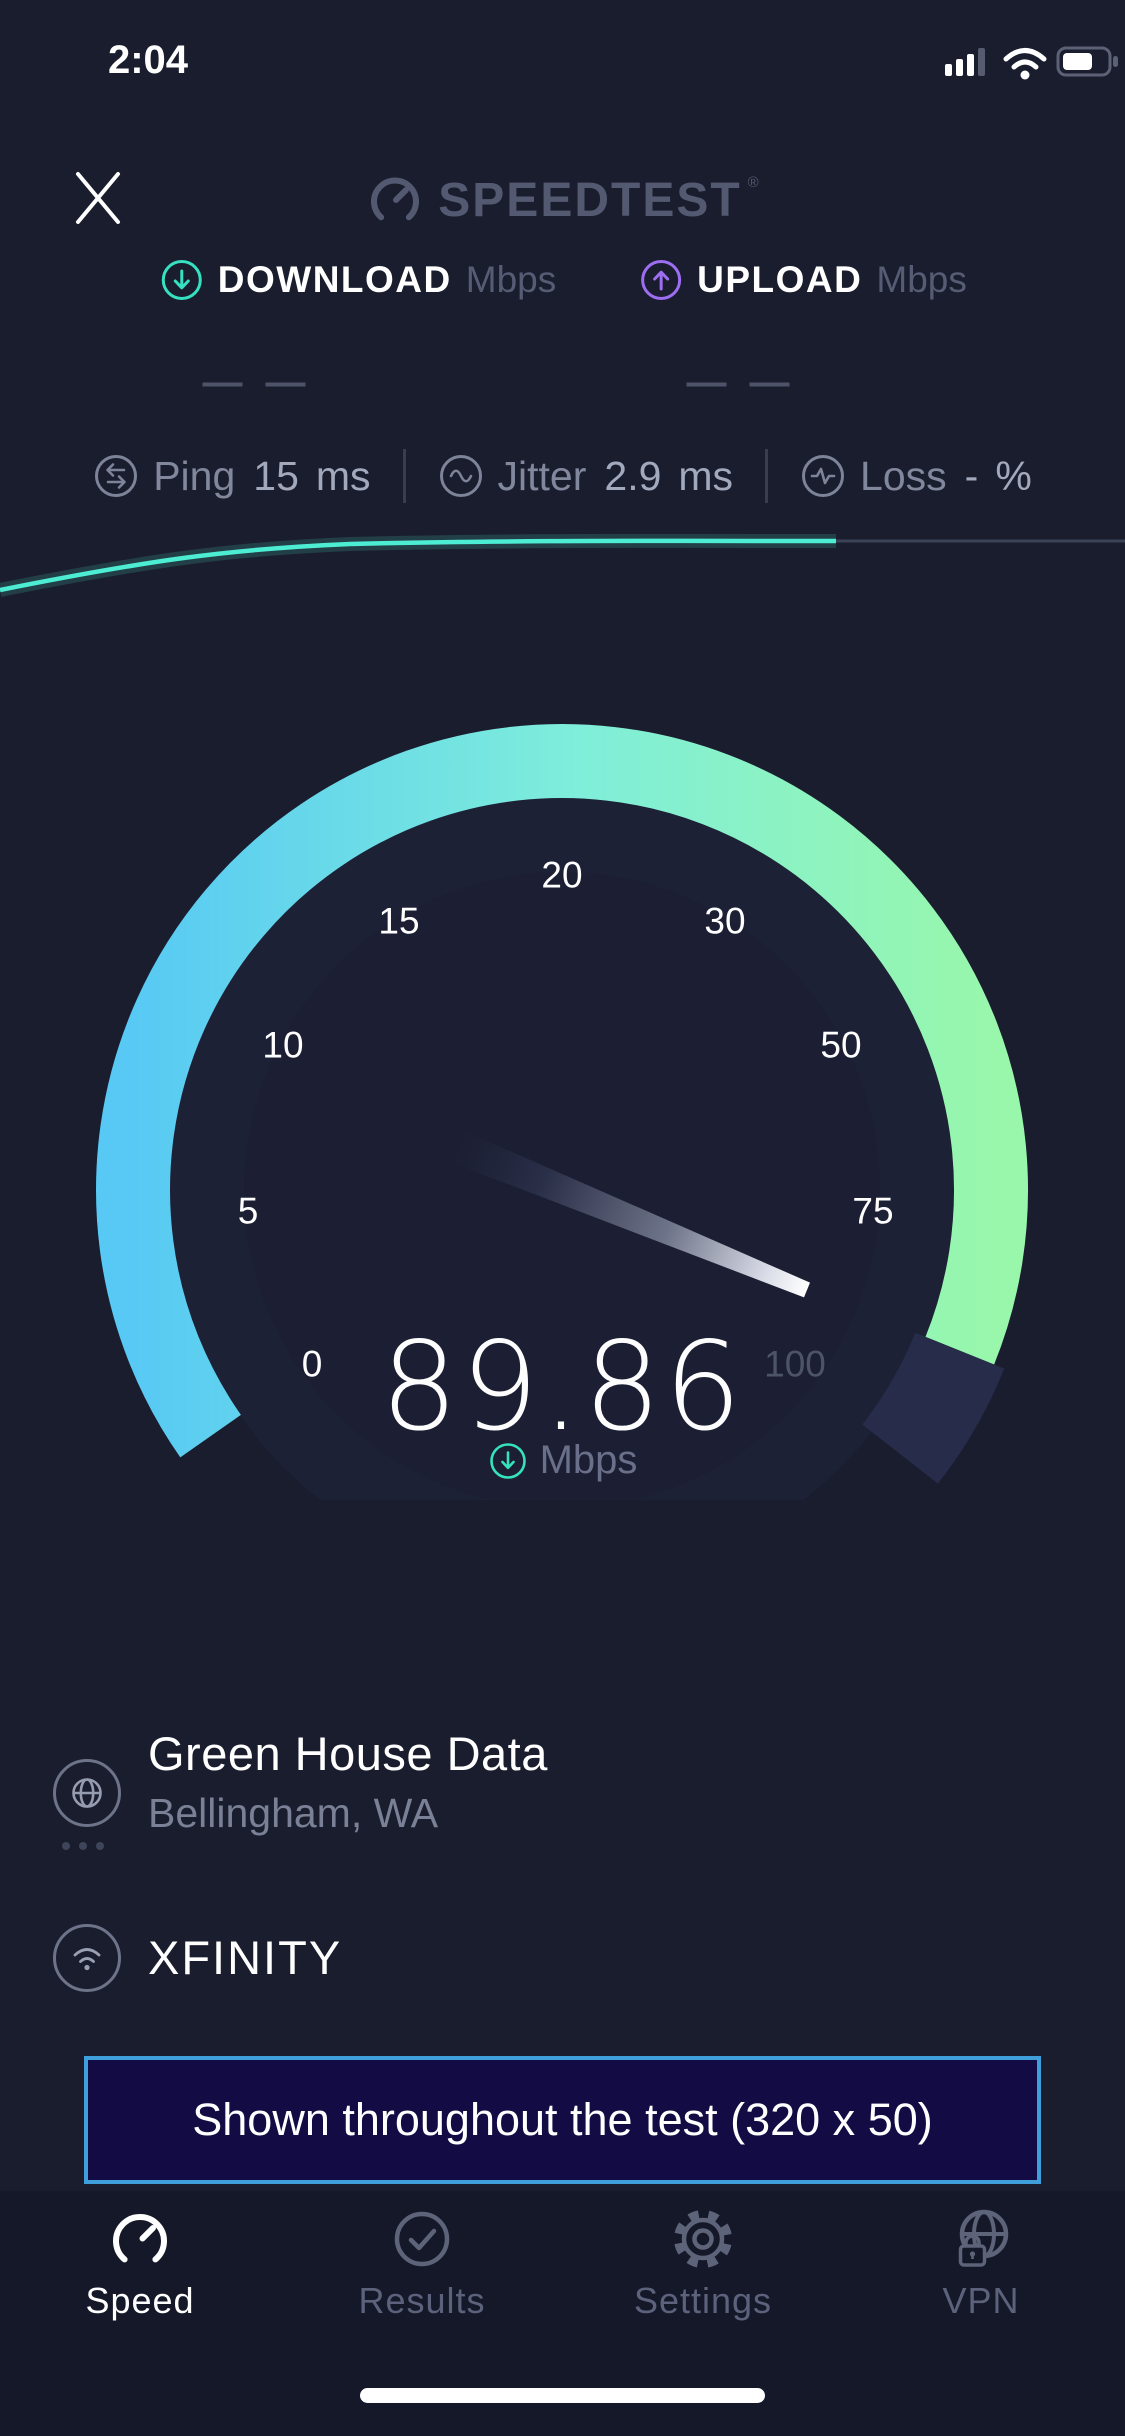 The image size is (1125, 2436). What do you see at coordinates (566, 1120) in the screenshot?
I see `gauge-tick-labels: 0 5 10 15 20 30 50 75 100` at bounding box center [566, 1120].